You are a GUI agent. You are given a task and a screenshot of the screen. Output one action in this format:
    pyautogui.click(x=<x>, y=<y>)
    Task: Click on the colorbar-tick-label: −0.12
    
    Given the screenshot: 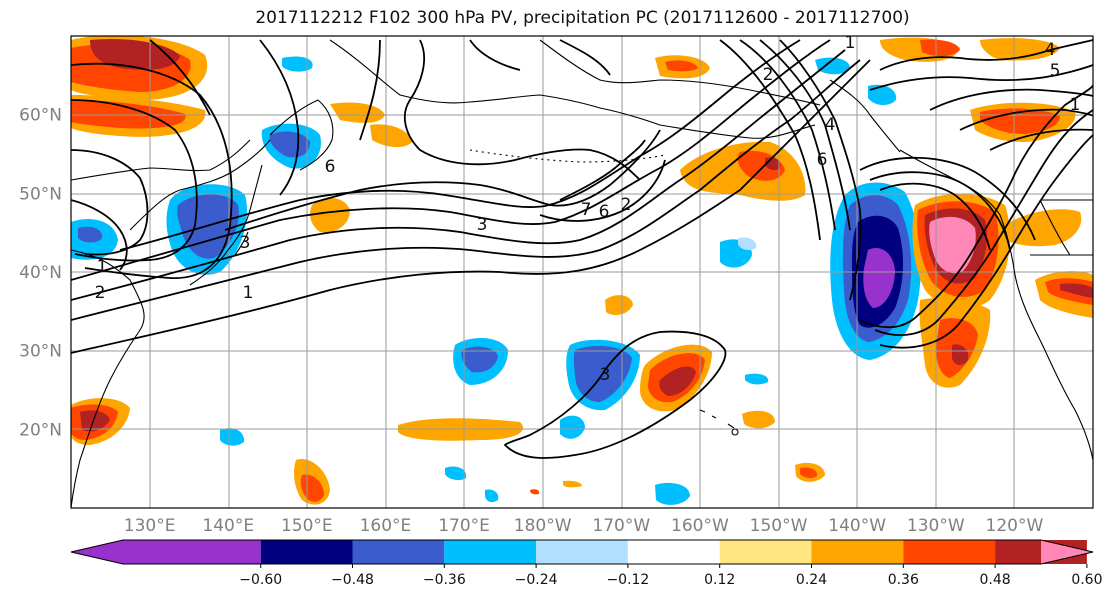 What is the action you would take?
    pyautogui.click(x=627, y=580)
    